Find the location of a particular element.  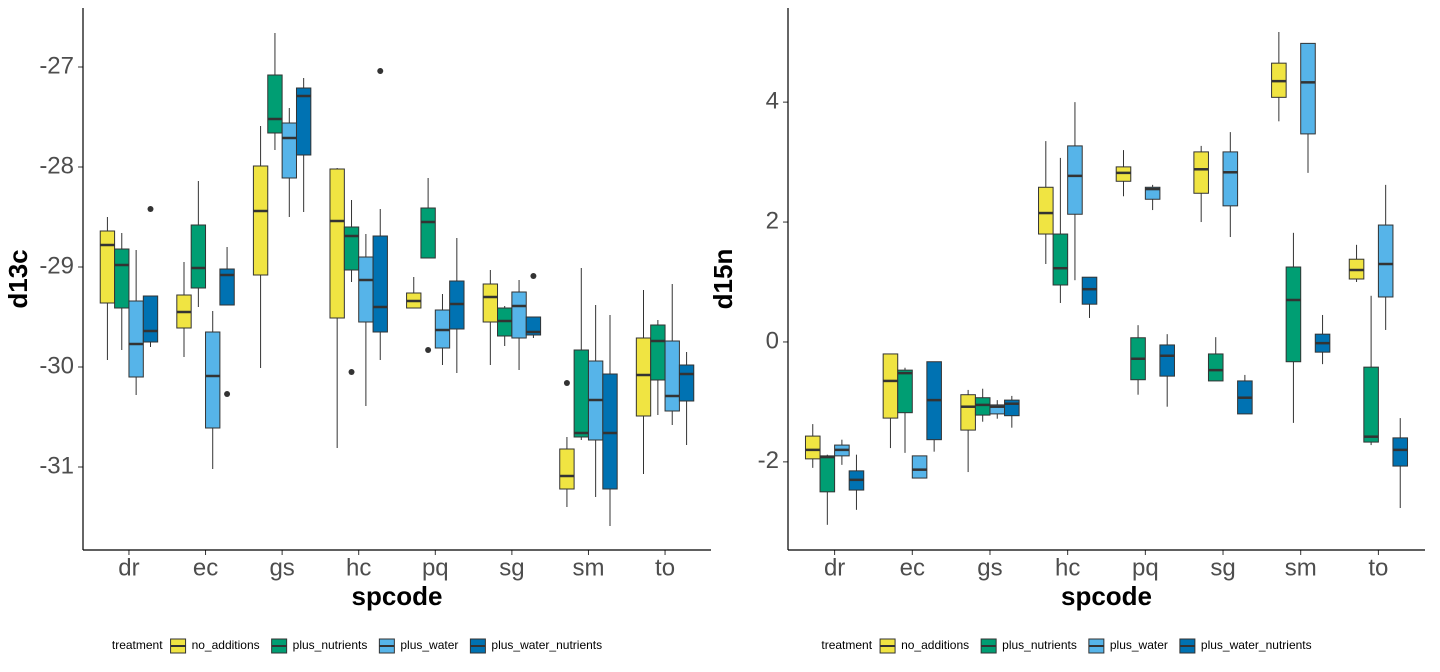

y-axis-title: d15n is located at coordinates (723, 279).